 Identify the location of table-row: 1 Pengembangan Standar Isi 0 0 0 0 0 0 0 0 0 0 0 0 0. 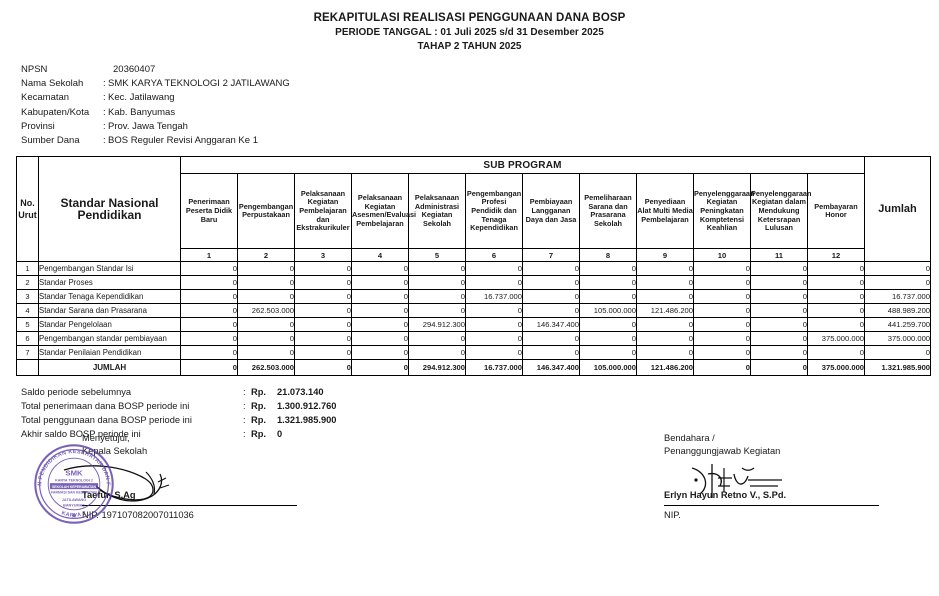
(474, 269).